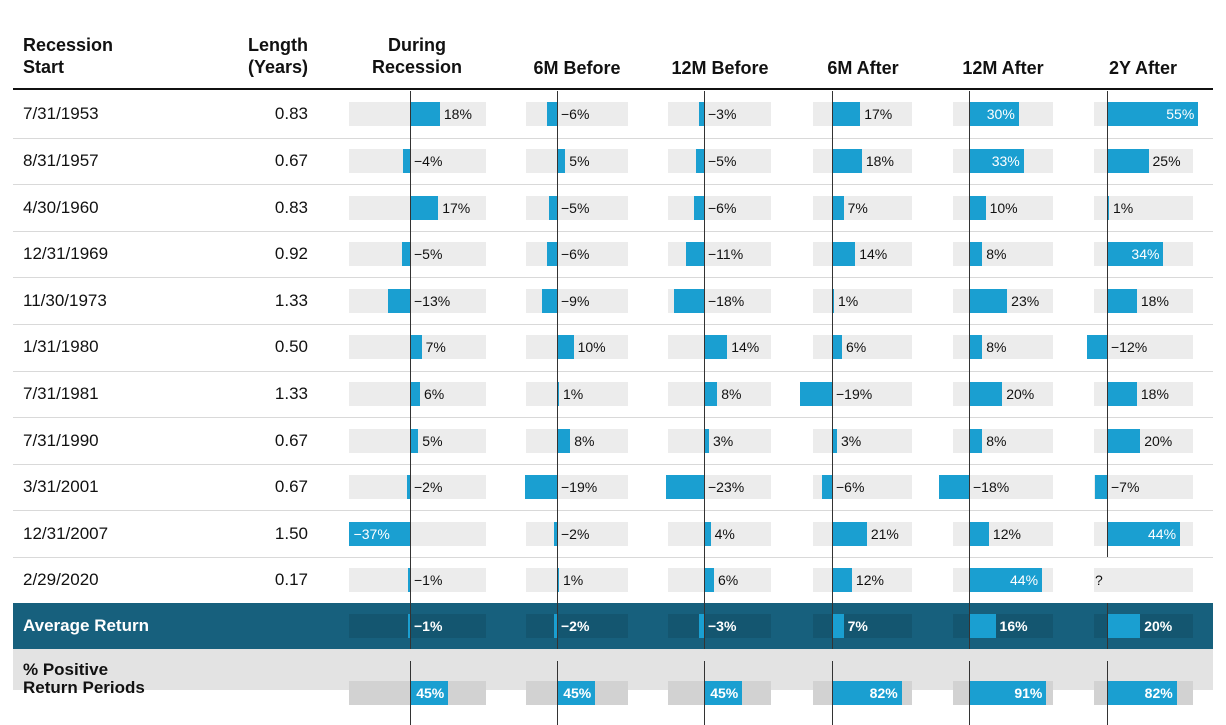  Describe the element at coordinates (699, 207) in the screenshot. I see `row-2-12m-before-bar` at that location.